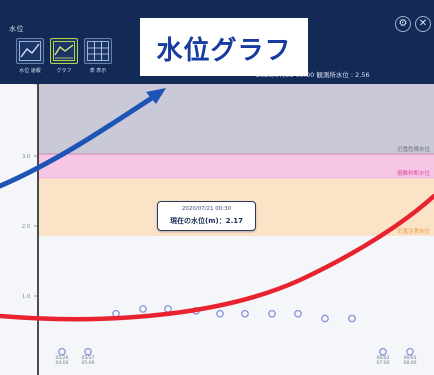  I want to click on x-tick-label: 05/26 04:00, so click(62, 361).